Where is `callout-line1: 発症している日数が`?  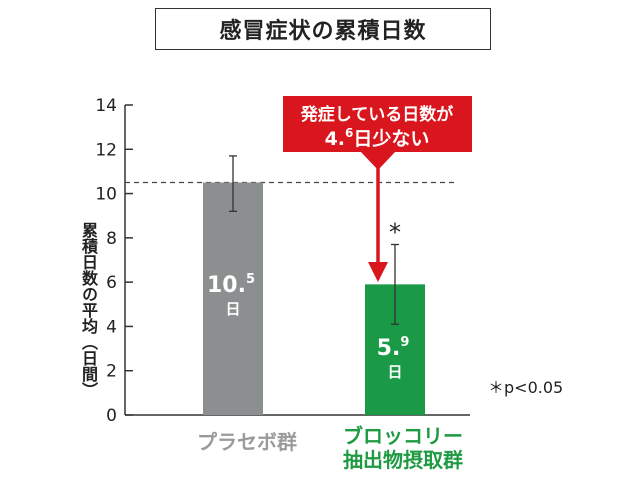 callout-line1: 発症している日数が is located at coordinates (377, 114).